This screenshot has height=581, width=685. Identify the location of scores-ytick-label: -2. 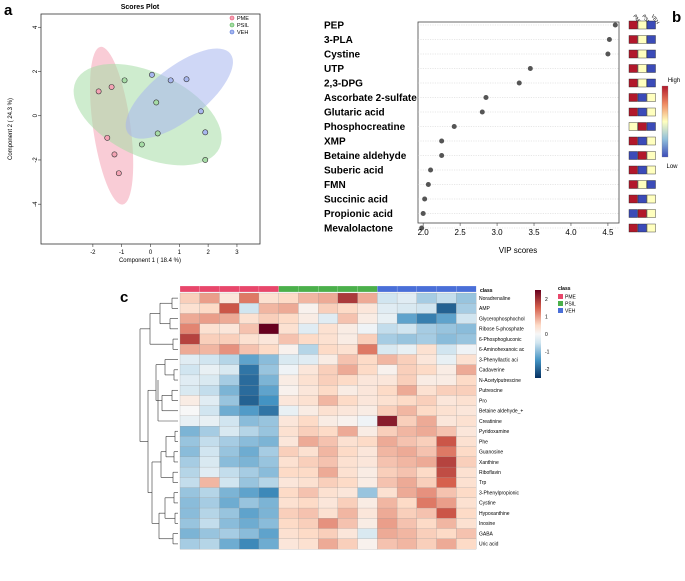
(36, 160).